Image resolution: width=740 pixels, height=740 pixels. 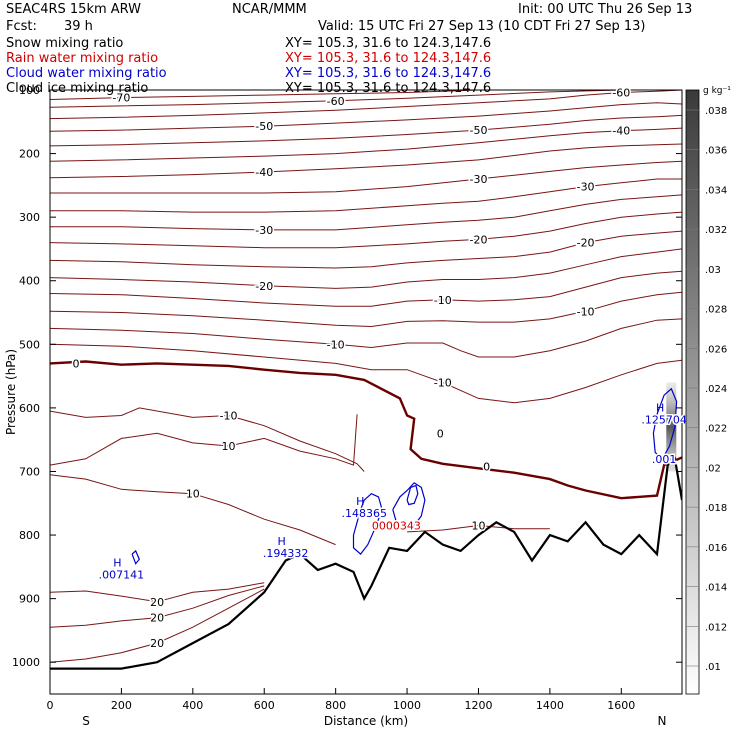 I want to click on colorbar-bar, so click(x=692, y=392).